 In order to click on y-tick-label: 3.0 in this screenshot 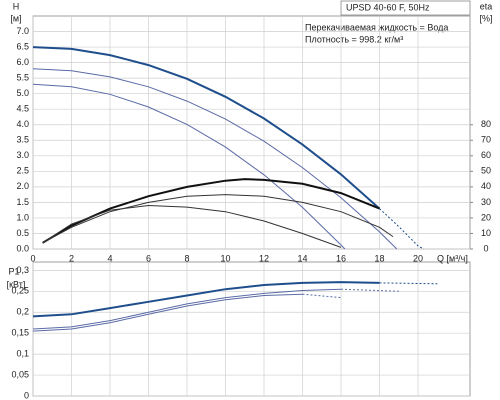, I will do `click(22, 155)`.